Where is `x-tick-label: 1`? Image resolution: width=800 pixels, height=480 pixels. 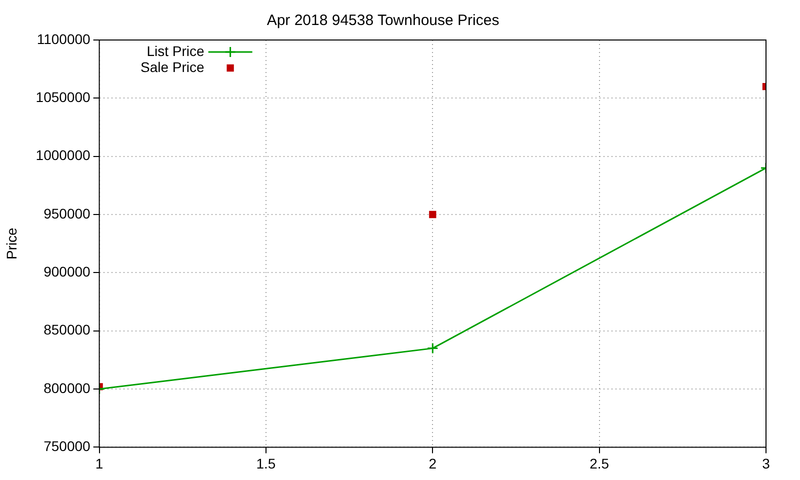 x-tick-label: 1 is located at coordinates (99, 463).